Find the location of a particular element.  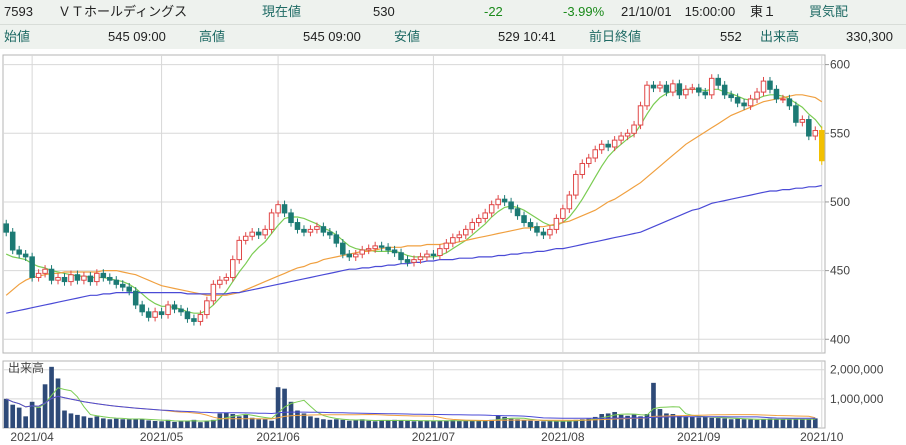

volume-tick-label: 1,000,000 is located at coordinates (857, 399).